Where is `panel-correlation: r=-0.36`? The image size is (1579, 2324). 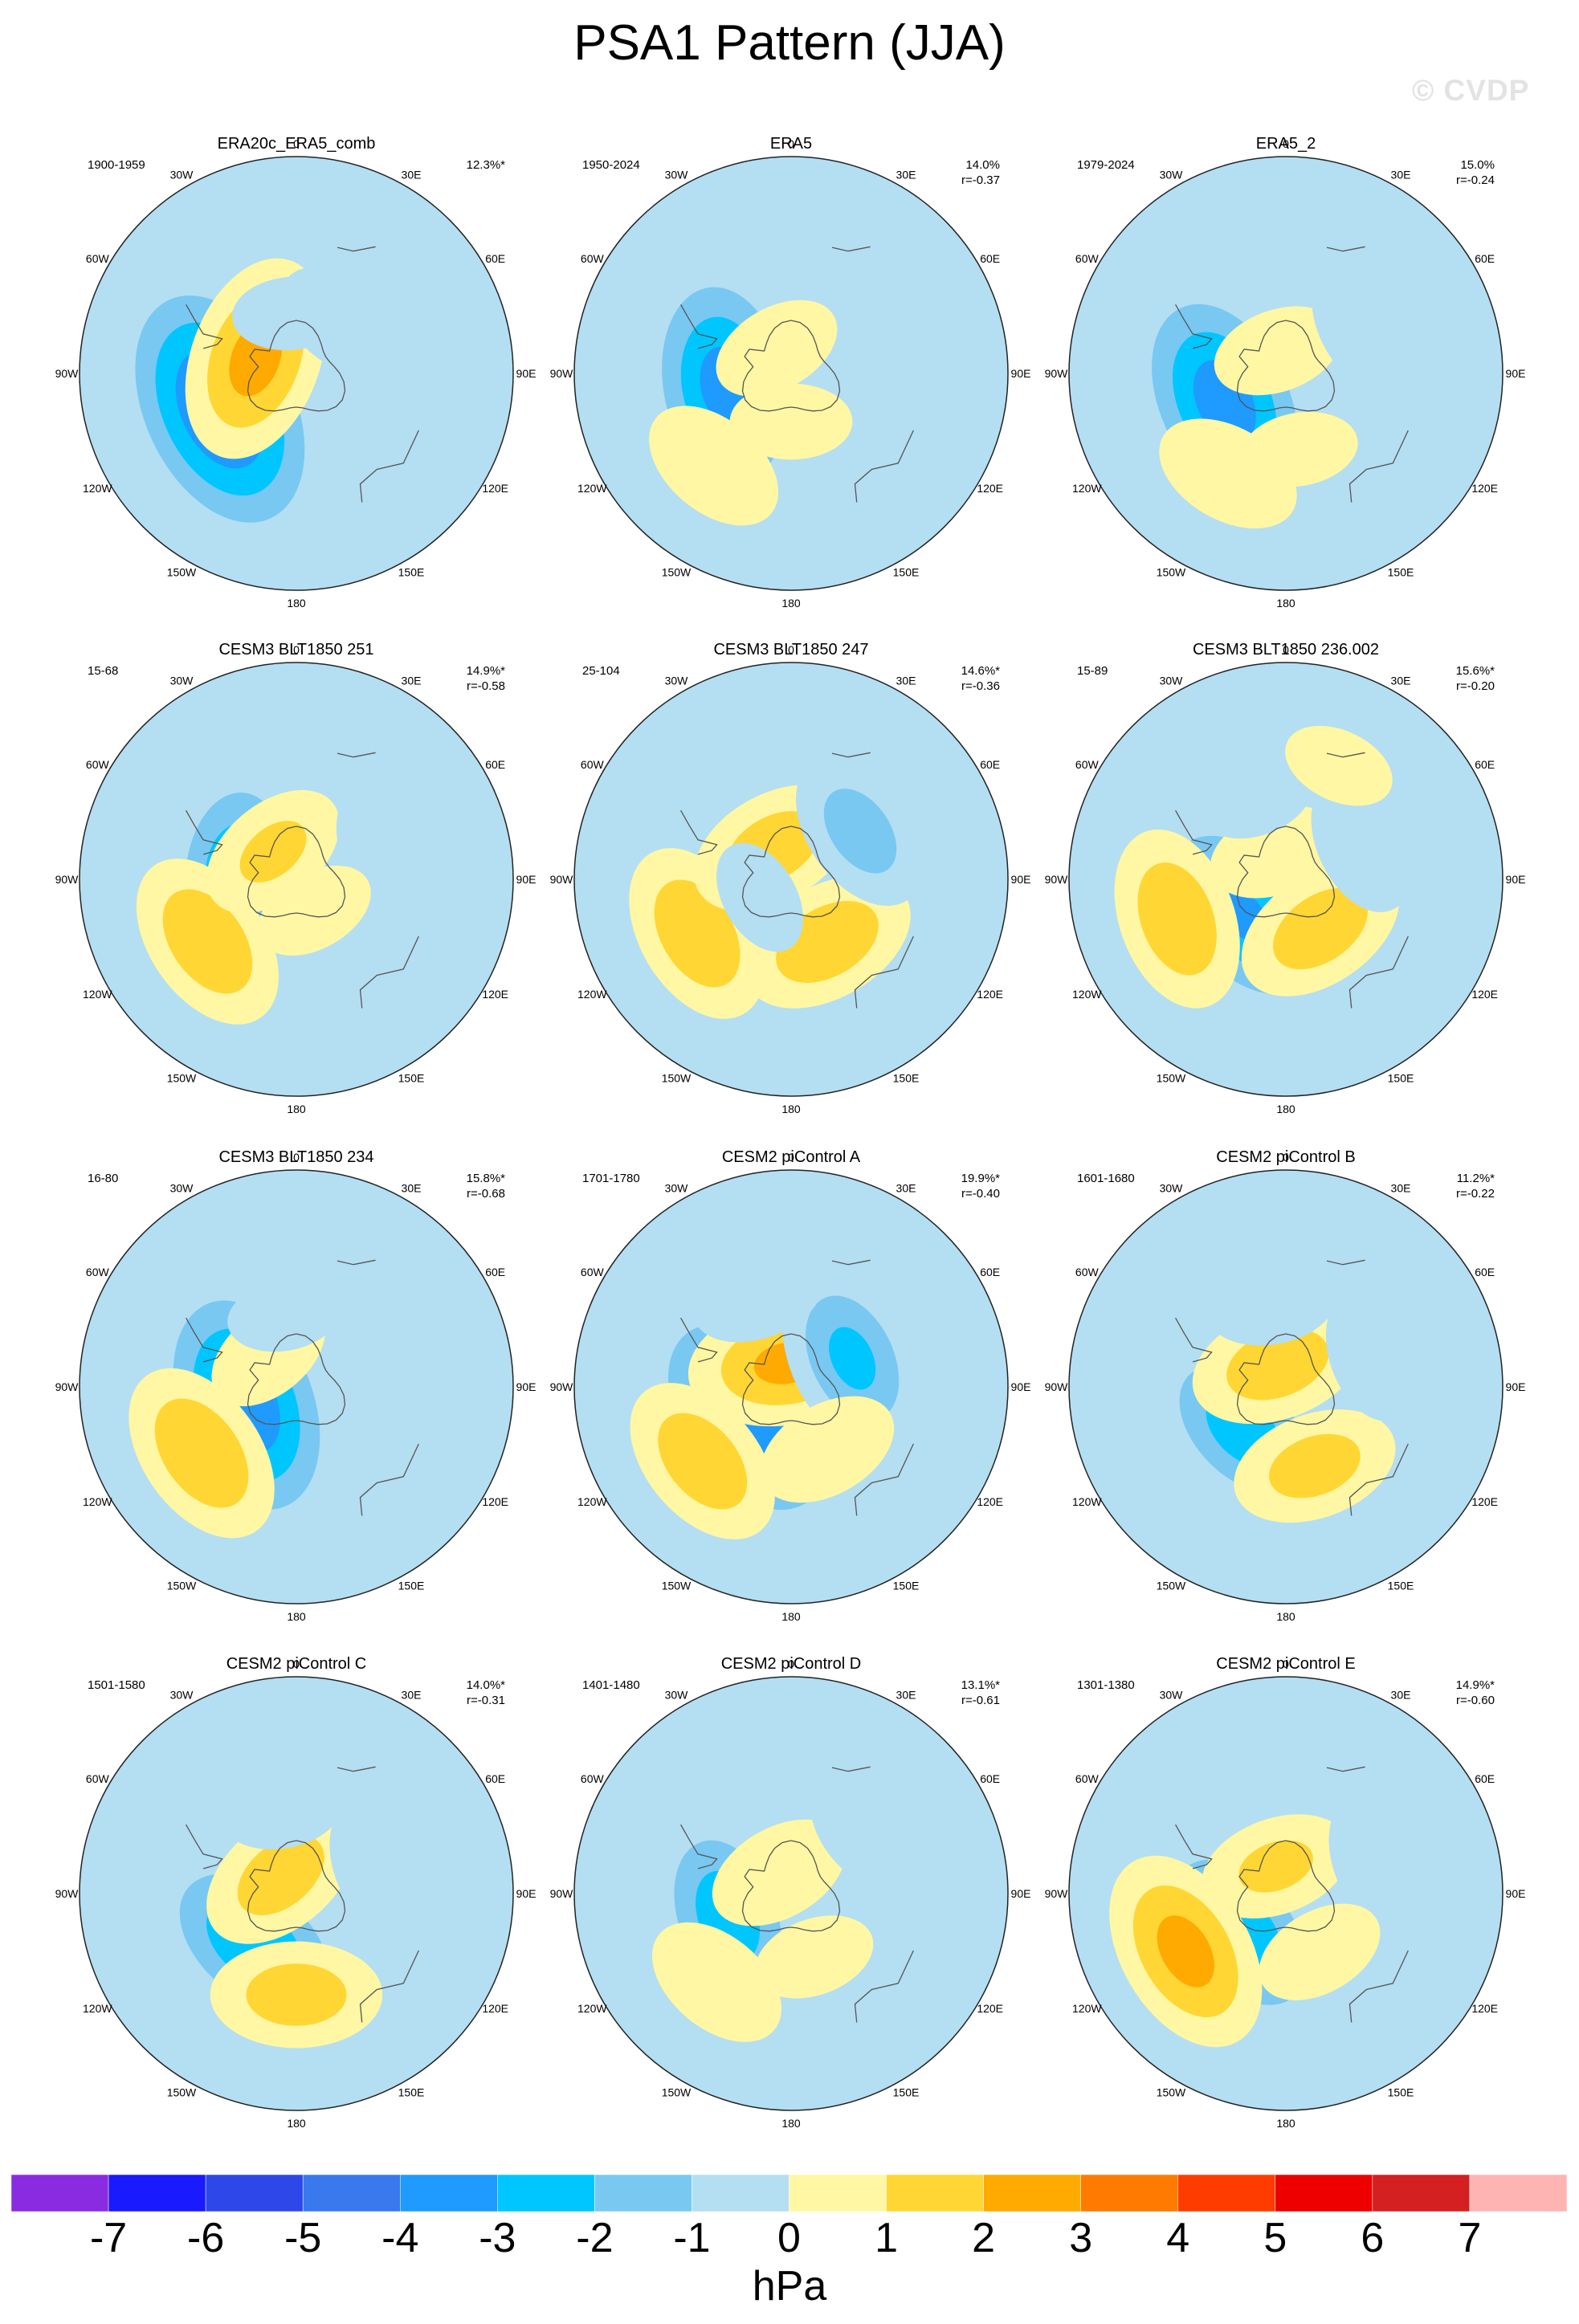
panel-correlation: r=-0.36 is located at coordinates (980, 686).